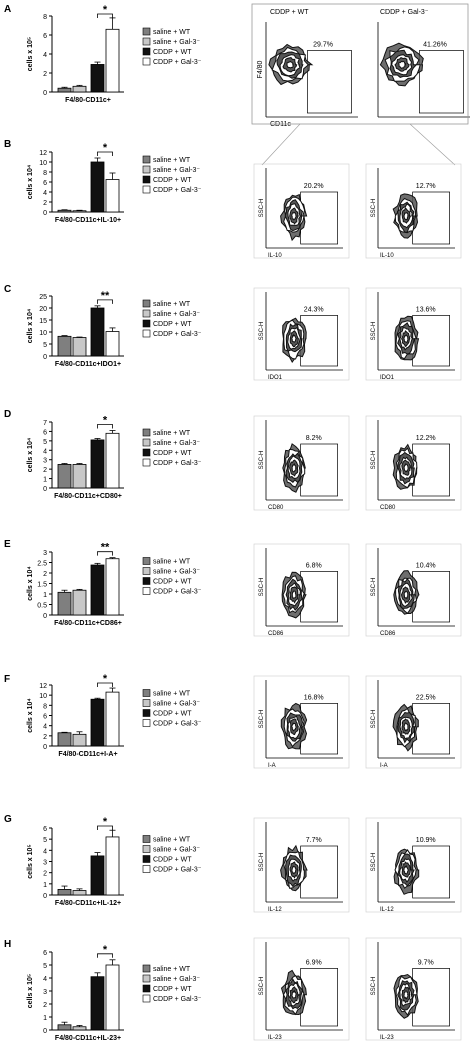 The width and height of the screenshot is (474, 1061). Describe the element at coordinates (45, 595) in the screenshot. I see `y-tick-label: 1` at that location.